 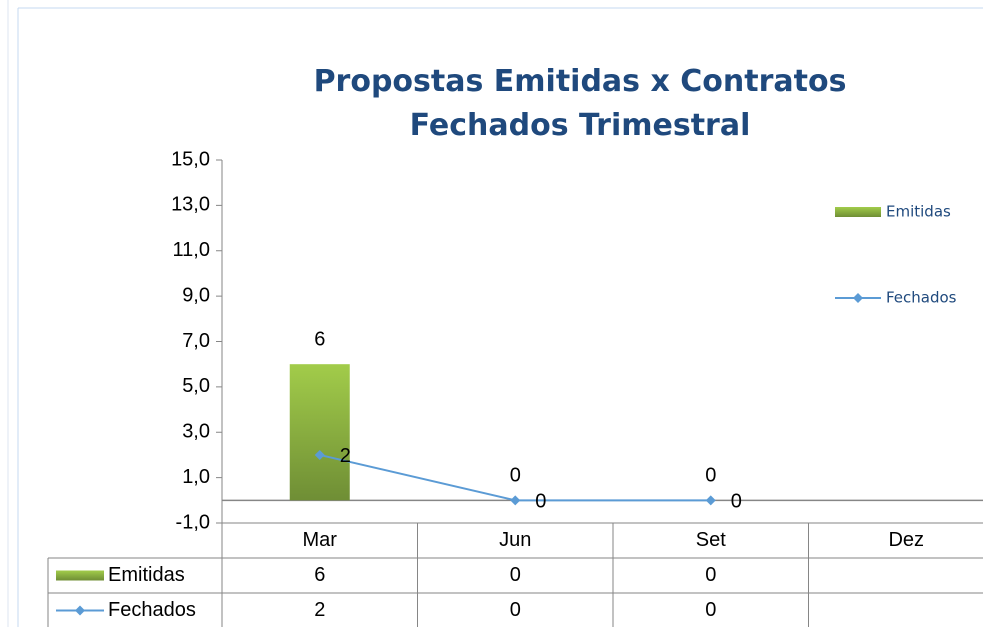 What do you see at coordinates (319, 432) in the screenshot?
I see `bar` at bounding box center [319, 432].